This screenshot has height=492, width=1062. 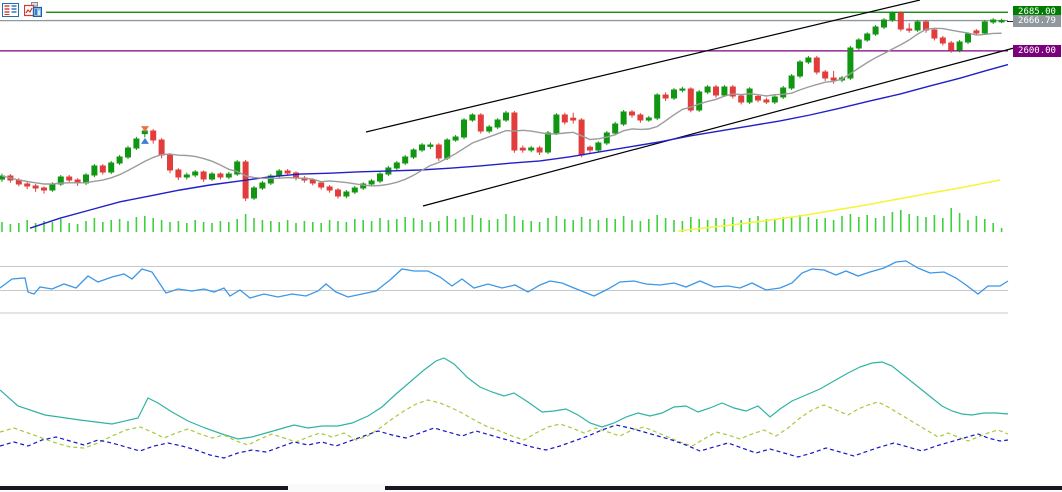 I want to click on scrollbar-segment-right, so click(x=723, y=488).